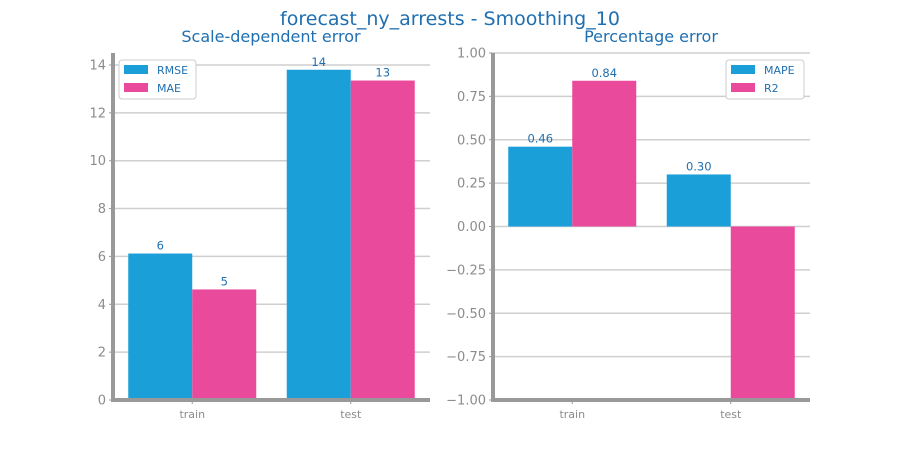 Image resolution: width=900 pixels, height=450 pixels. What do you see at coordinates (466, 314) in the screenshot?
I see `y-tick-label: −0.50` at bounding box center [466, 314].